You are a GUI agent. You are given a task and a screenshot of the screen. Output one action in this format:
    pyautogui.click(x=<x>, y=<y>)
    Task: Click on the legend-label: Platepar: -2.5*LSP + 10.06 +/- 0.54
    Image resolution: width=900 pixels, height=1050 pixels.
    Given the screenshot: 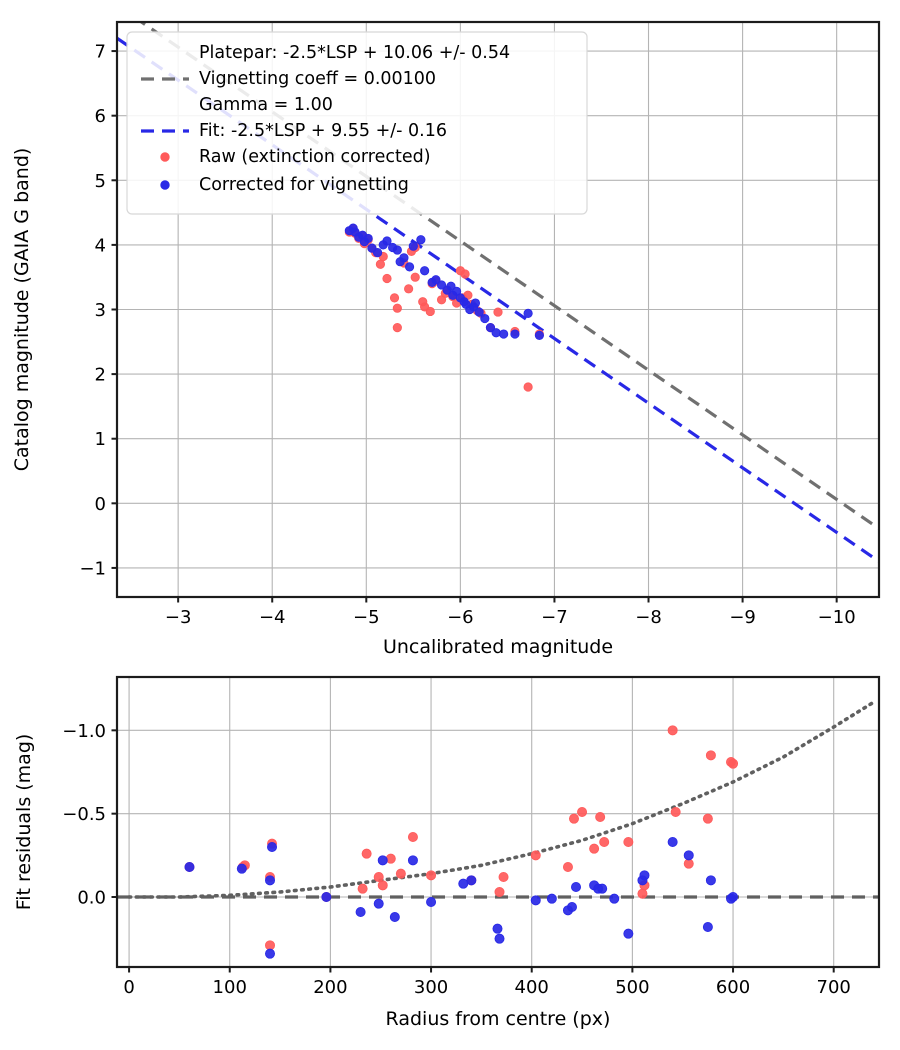 What is the action you would take?
    pyautogui.click(x=354, y=53)
    